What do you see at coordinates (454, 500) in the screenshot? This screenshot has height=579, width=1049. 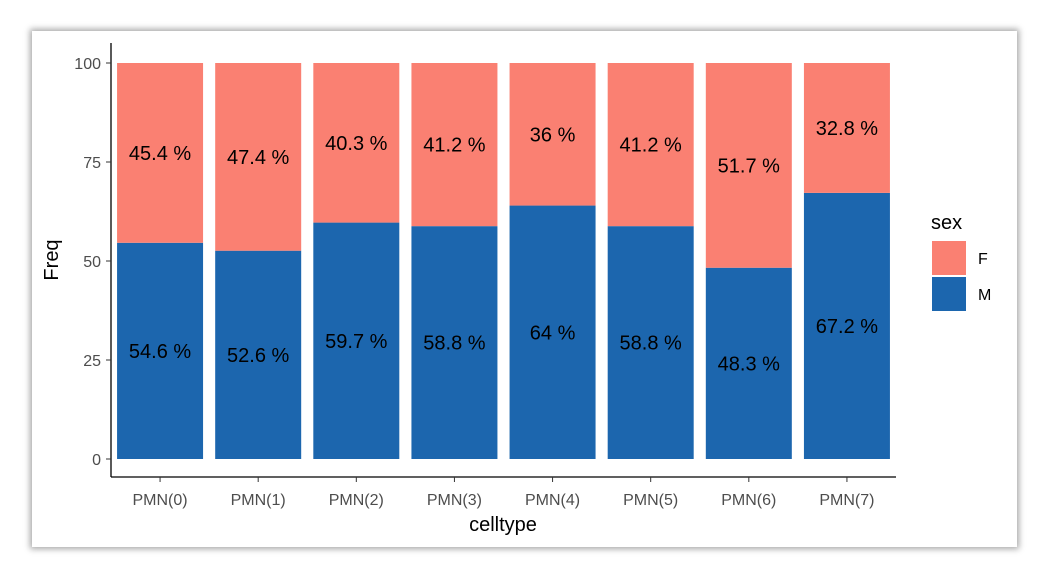 I see `x-tick-label: PMN(3)` at bounding box center [454, 500].